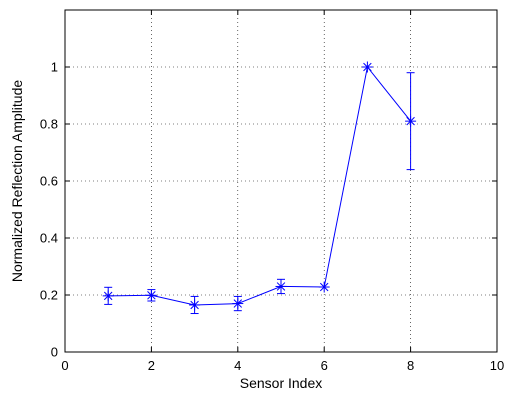 The image size is (516, 398). I want to click on x-axis-label: Sensor Index, so click(281, 383).